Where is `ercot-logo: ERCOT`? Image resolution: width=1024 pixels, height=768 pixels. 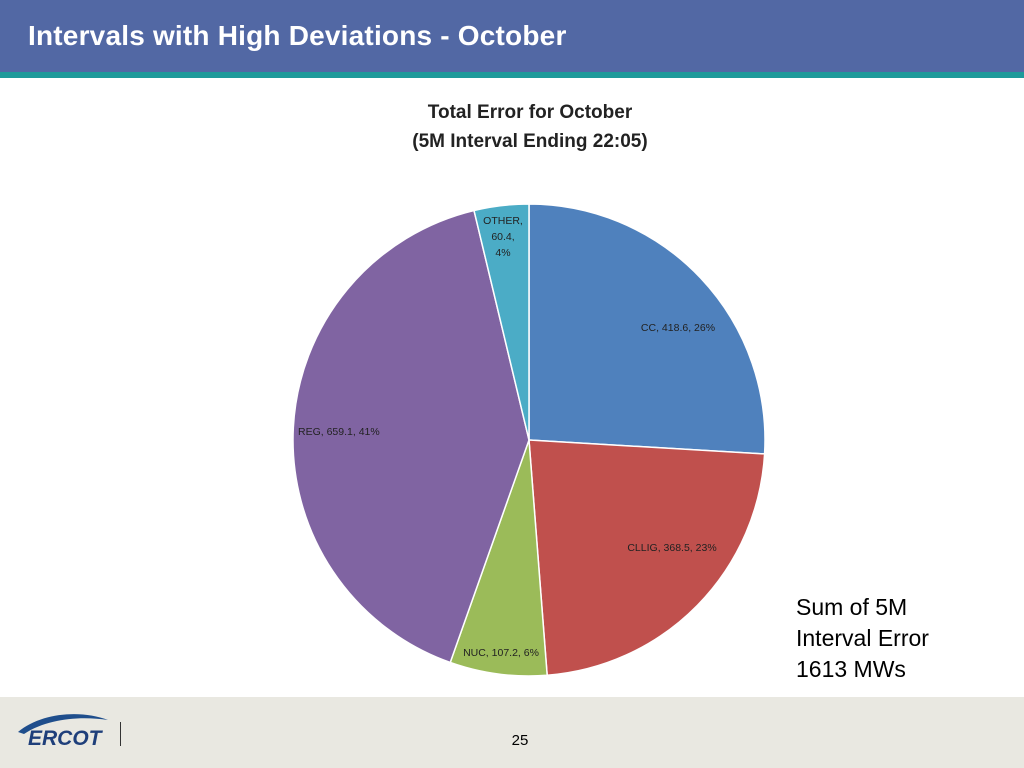
ercot-logo: ERCOT is located at coordinates (63, 732).